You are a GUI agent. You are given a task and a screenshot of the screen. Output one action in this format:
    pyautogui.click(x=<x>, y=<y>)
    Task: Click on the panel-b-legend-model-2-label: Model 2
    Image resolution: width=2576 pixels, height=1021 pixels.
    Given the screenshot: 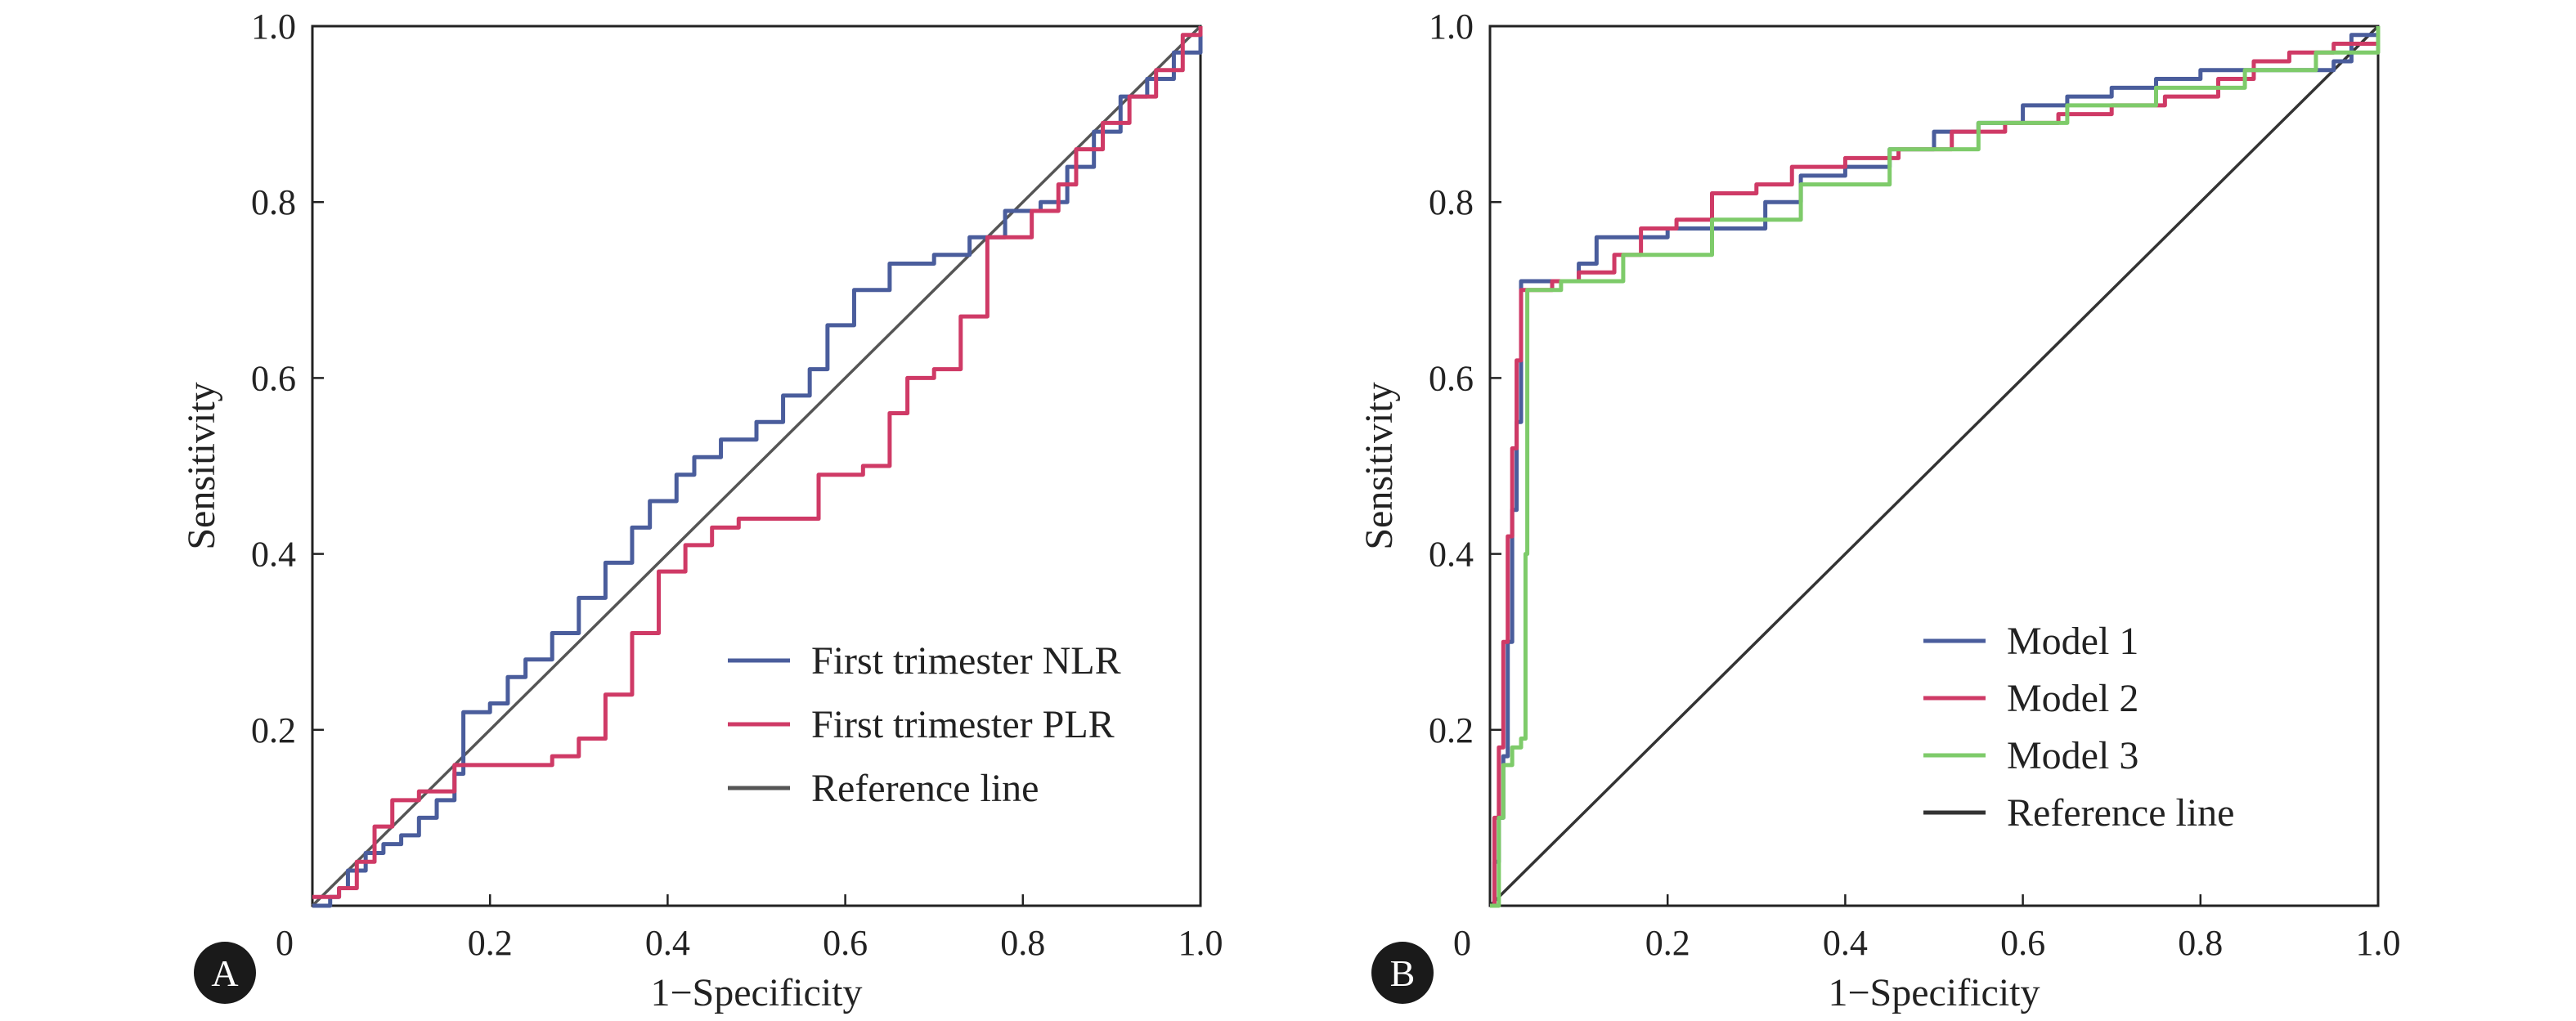 What is the action you would take?
    pyautogui.click(x=2073, y=698)
    